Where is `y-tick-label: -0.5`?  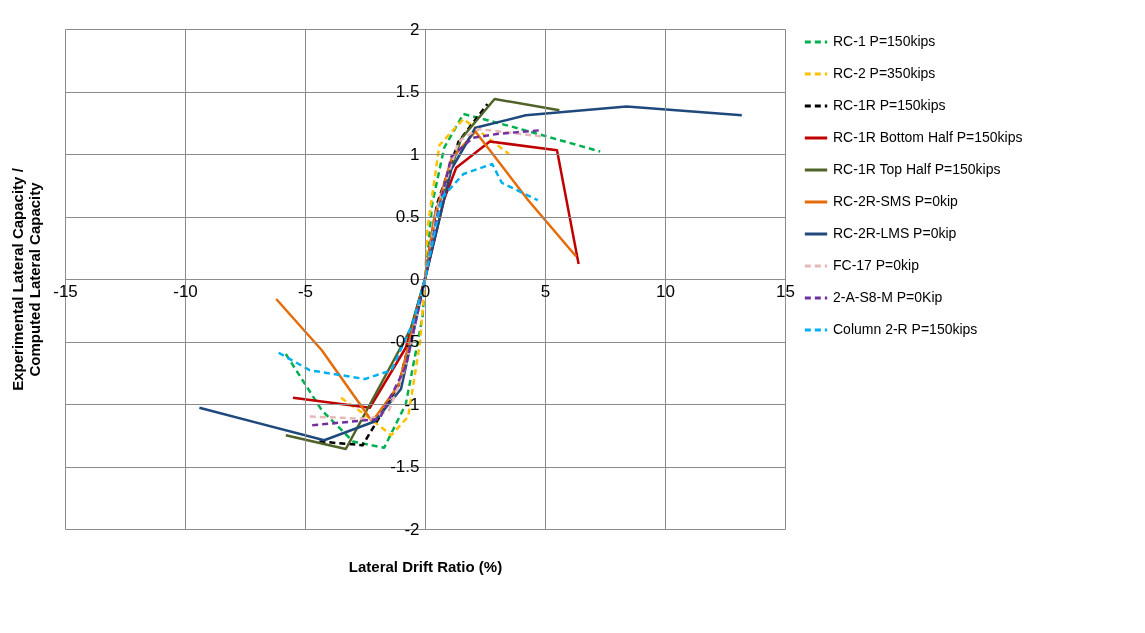
y-tick-label: -0.5 is located at coordinates (405, 341).